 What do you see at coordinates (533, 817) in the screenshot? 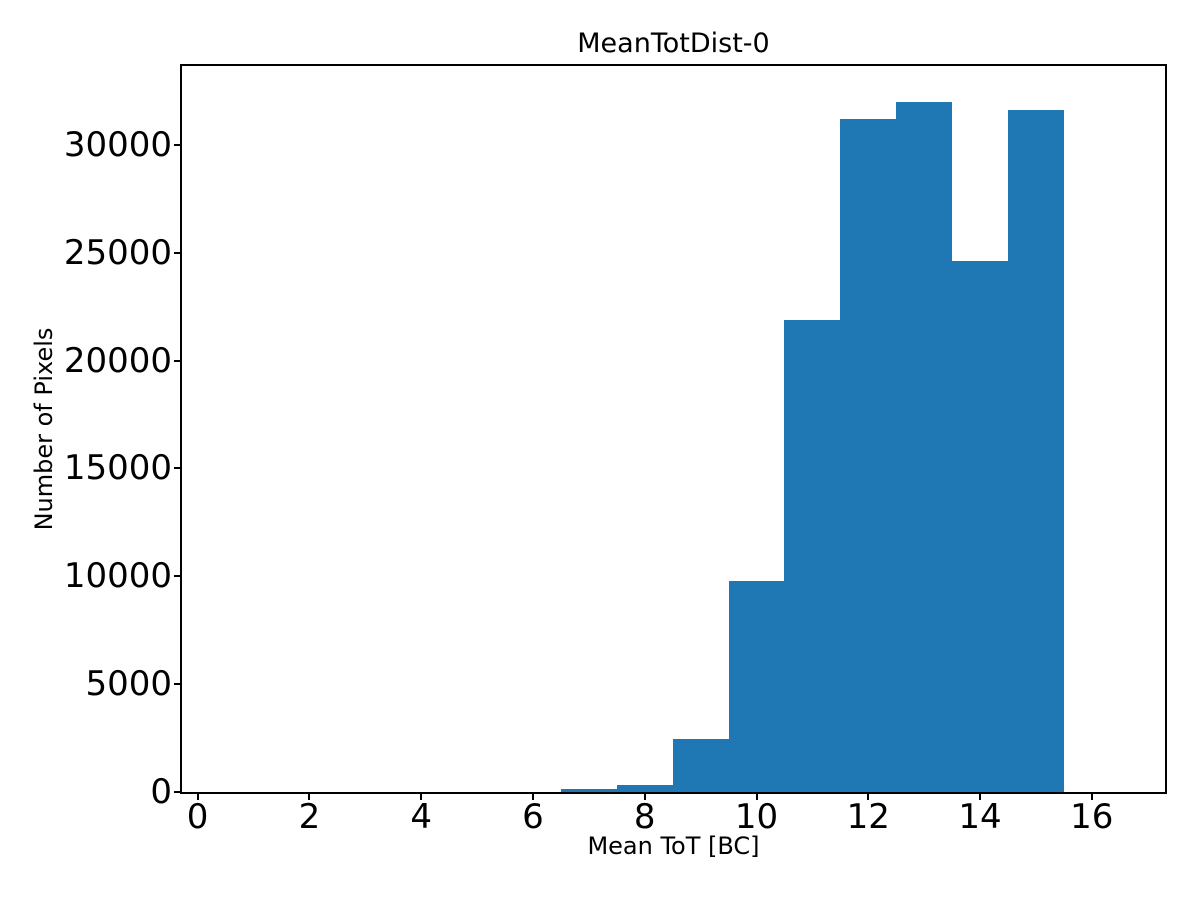
I see `x-tick-label: 6` at bounding box center [533, 817].